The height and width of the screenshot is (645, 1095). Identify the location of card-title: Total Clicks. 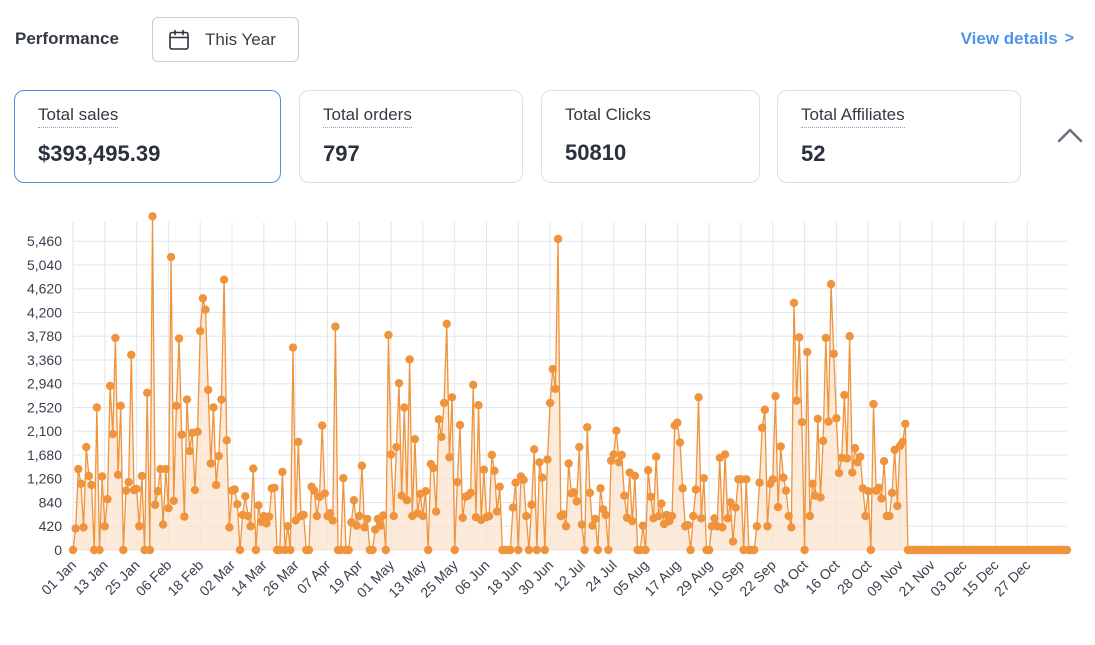
(608, 114).